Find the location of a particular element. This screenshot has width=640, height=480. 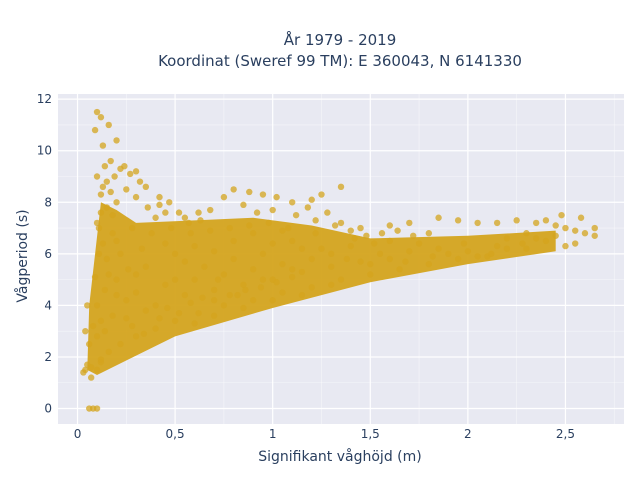

y-tick-label: 6 is located at coordinates (48, 254).